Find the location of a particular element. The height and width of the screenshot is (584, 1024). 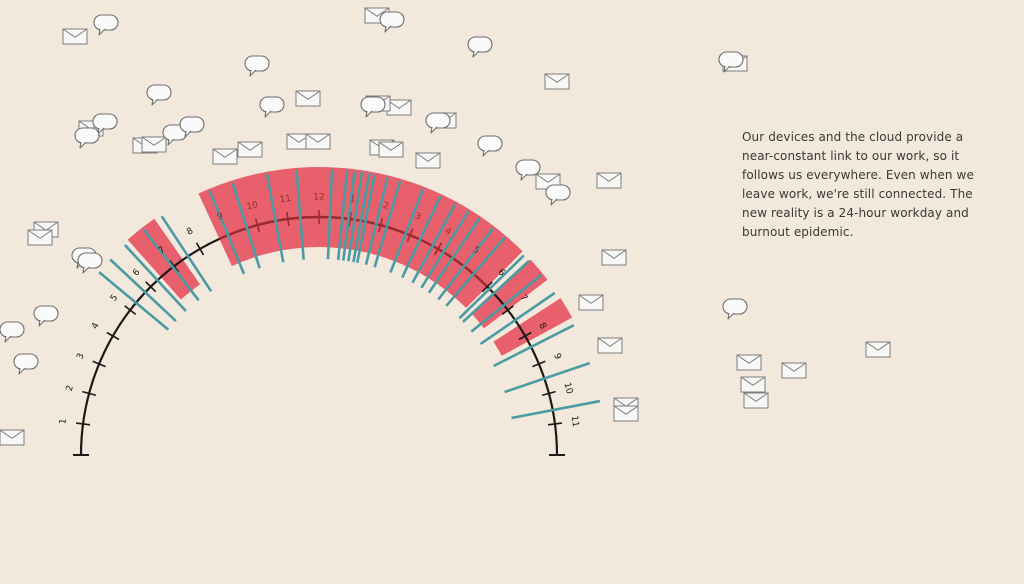

hour-label-23: 11 is located at coordinates (574, 421).